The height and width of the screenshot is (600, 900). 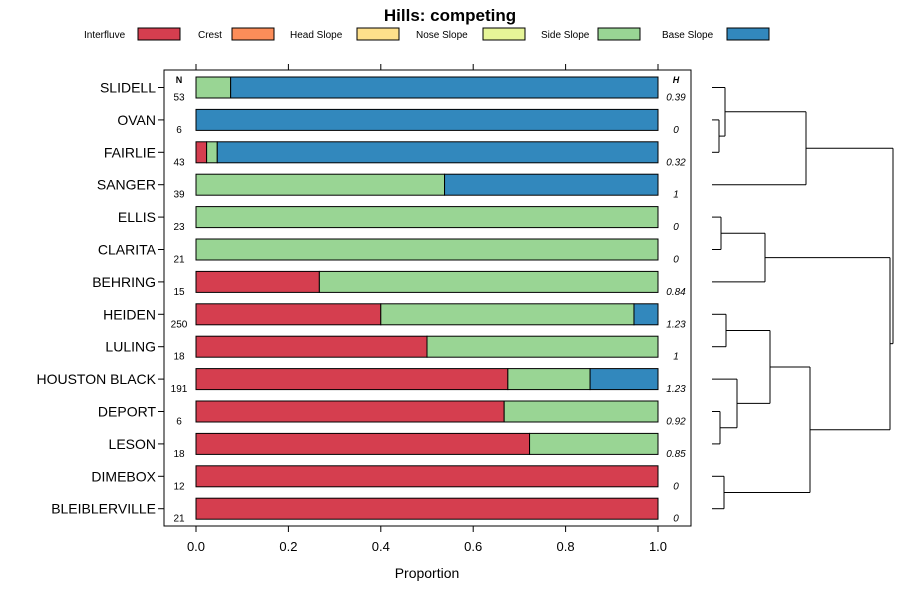 What do you see at coordinates (179, 486) in the screenshot?
I see `row-n-12: 12` at bounding box center [179, 486].